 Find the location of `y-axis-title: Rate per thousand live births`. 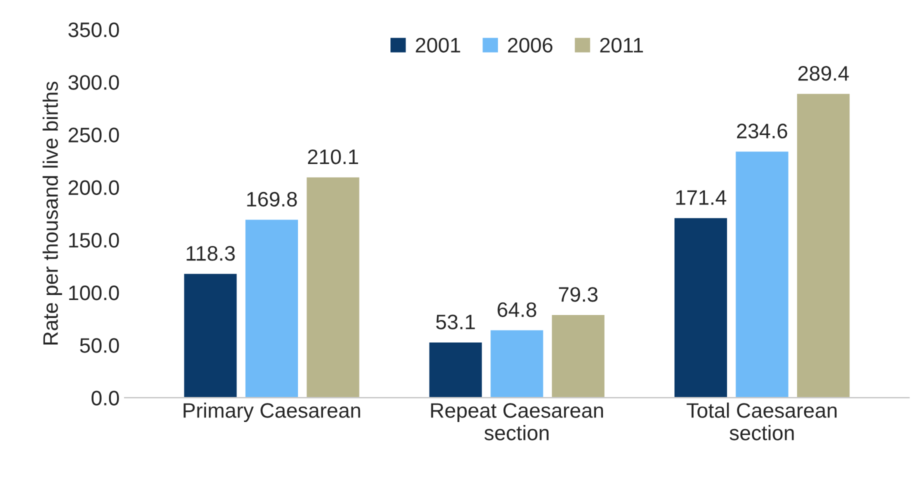

y-axis-title: Rate per thousand live births is located at coordinates (52, 213).